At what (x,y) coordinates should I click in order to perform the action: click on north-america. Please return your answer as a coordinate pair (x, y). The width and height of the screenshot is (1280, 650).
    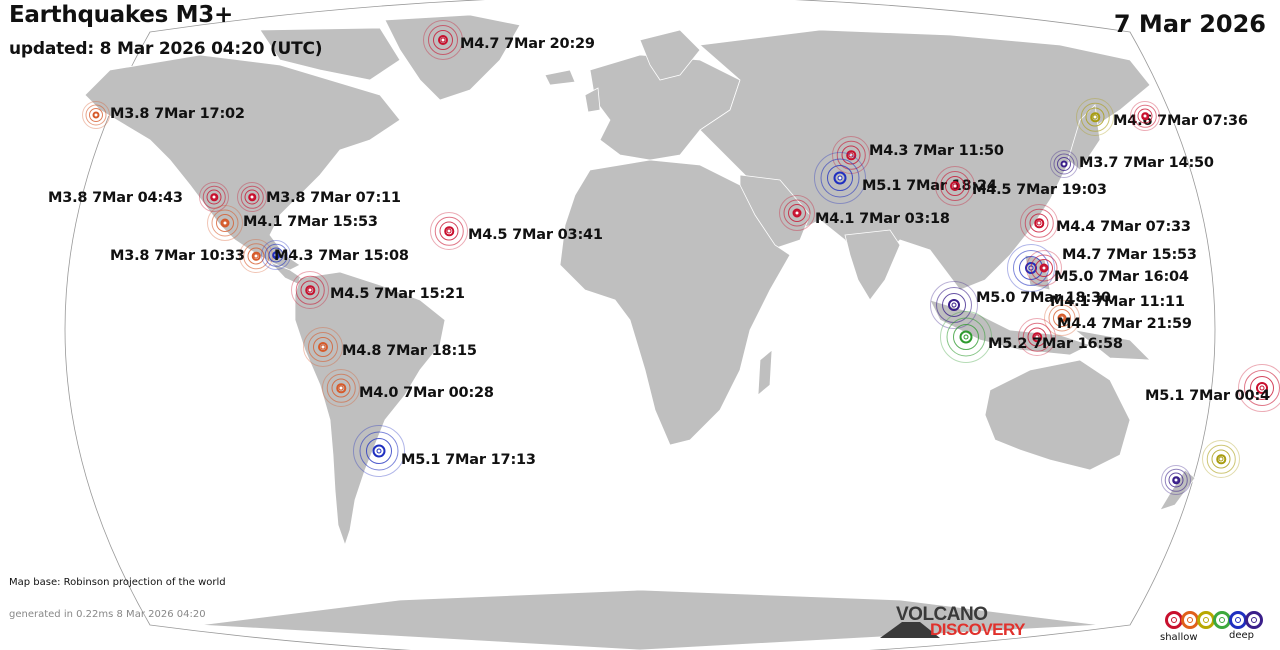
    Looking at the image, I should click on (242, 162).